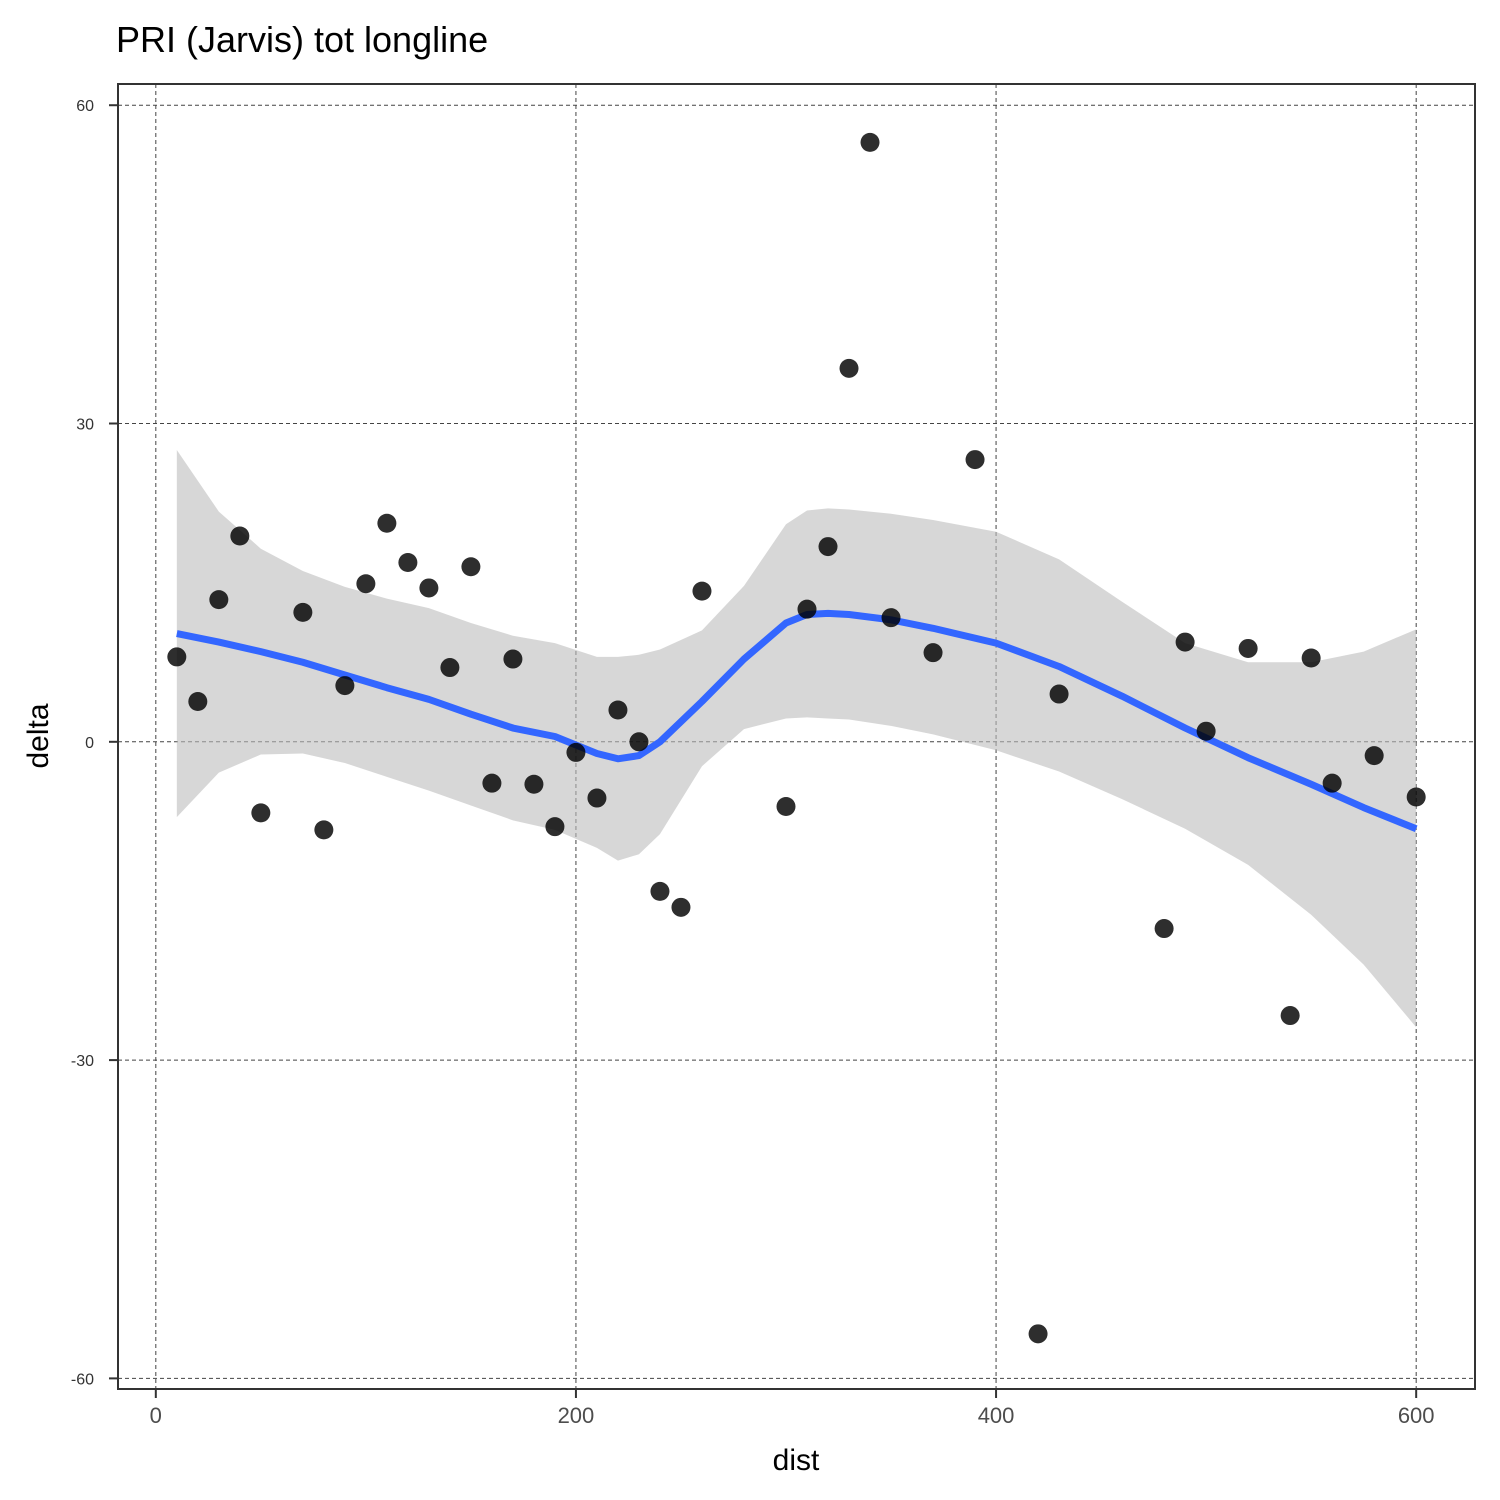  I want to click on y-tick-label: 30, so click(85, 425).